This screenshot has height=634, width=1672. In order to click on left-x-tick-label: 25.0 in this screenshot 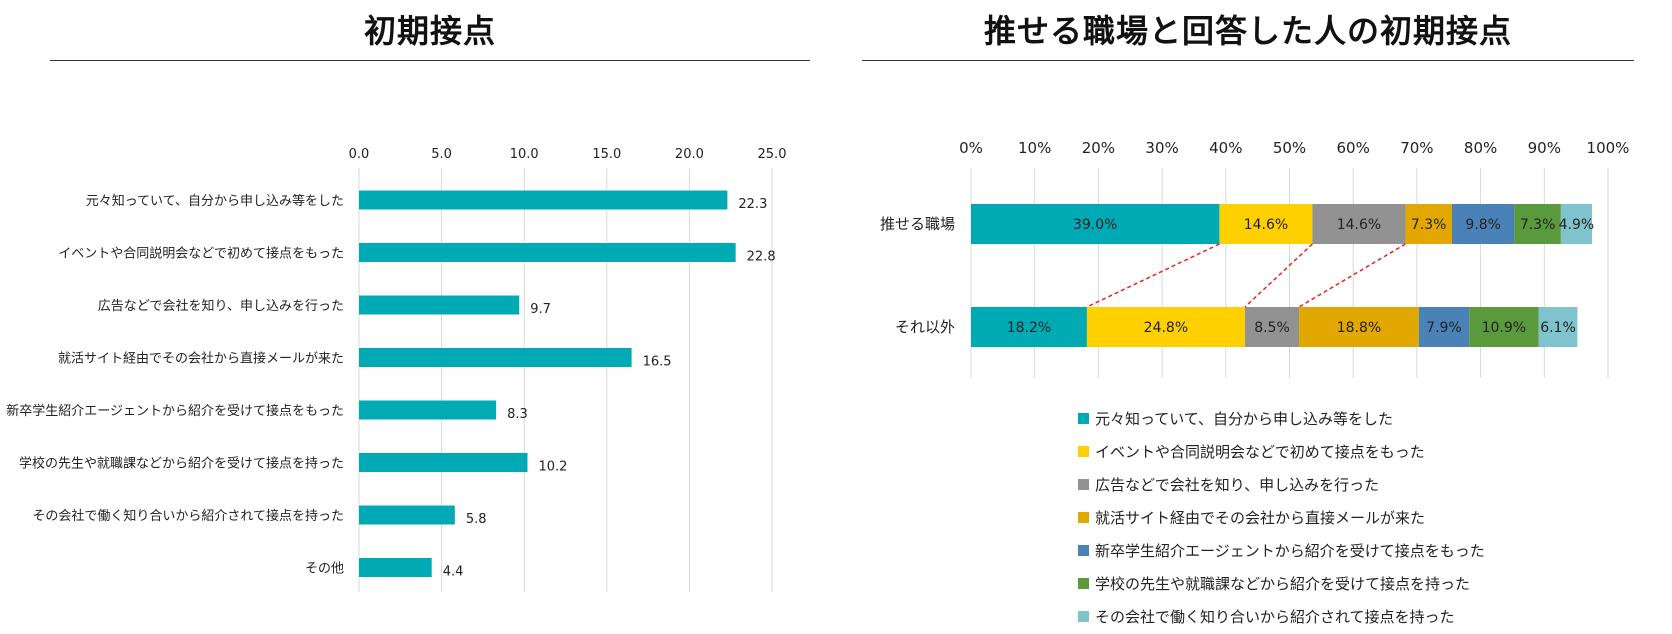, I will do `click(772, 154)`.